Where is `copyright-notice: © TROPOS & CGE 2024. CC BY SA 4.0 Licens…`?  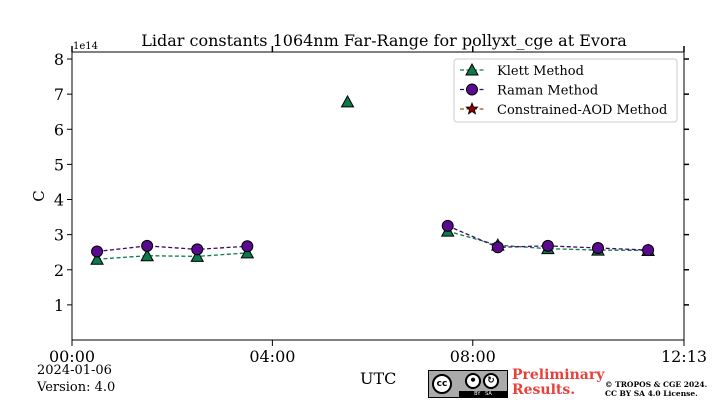
copyright-notice: © TROPOS & CGE 2024. CC BY SA 4.0 Licens… is located at coordinates (656, 389).